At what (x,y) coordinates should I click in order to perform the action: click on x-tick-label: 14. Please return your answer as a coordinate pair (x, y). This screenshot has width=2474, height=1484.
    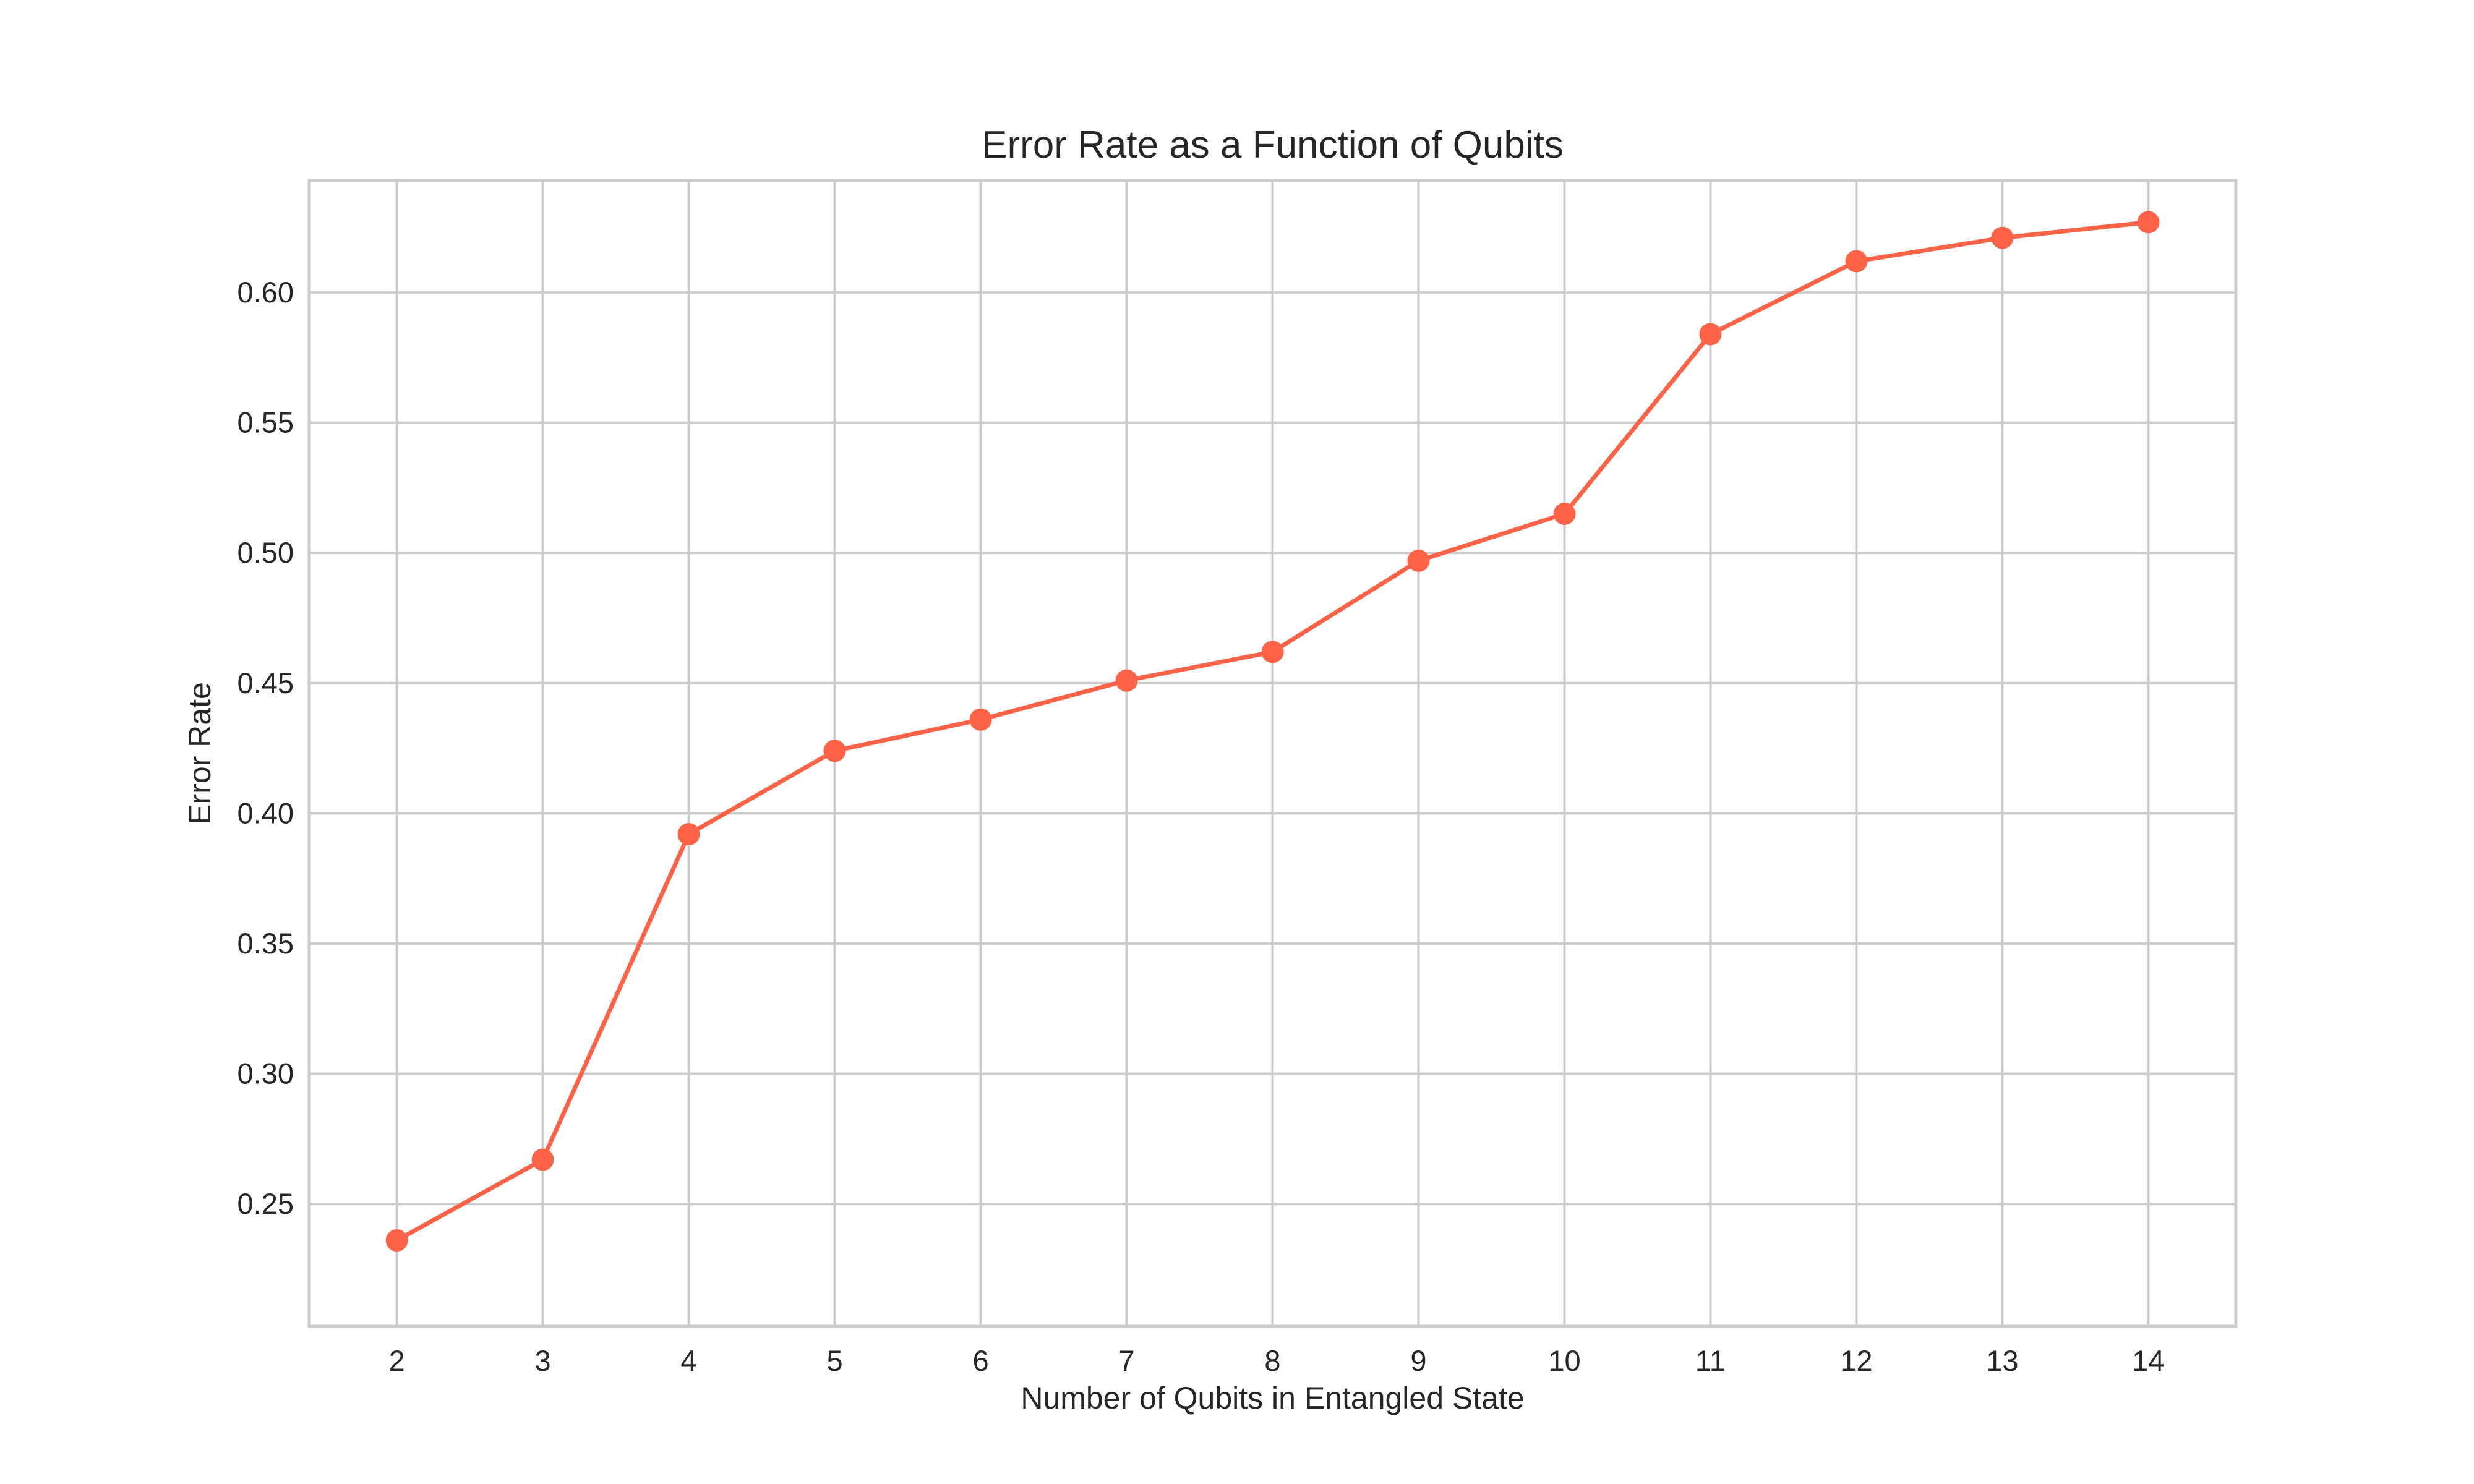
    Looking at the image, I should click on (2148, 1360).